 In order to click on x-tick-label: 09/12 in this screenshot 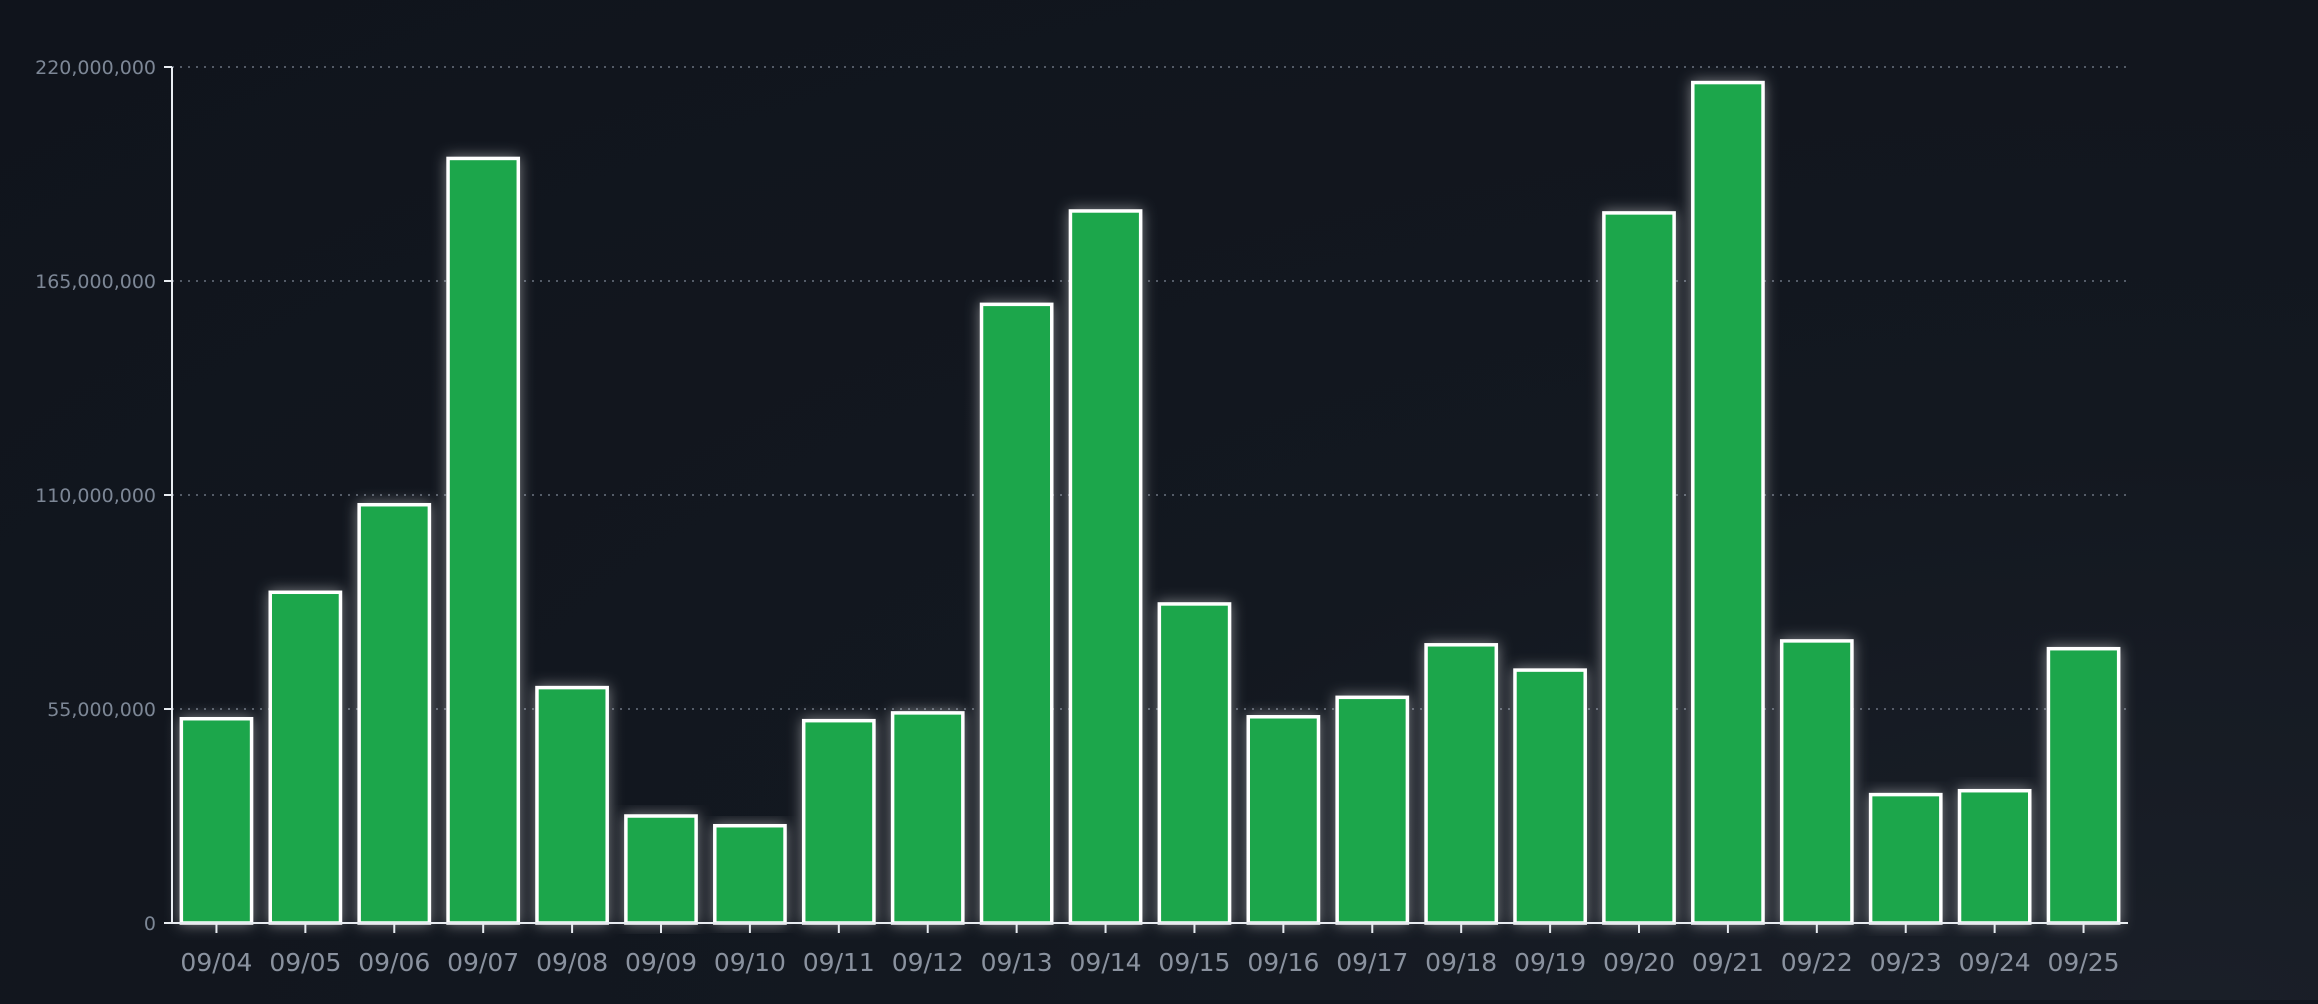, I will do `click(928, 962)`.